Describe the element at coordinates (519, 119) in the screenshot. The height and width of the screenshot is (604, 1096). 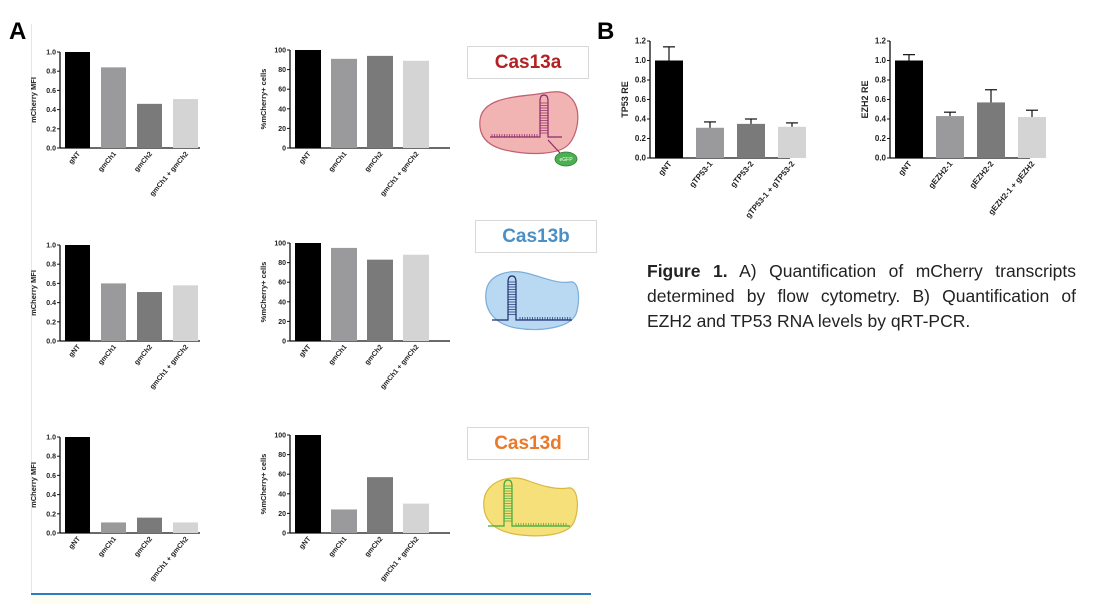
I see `cas13a-rna-base-ticks` at that location.